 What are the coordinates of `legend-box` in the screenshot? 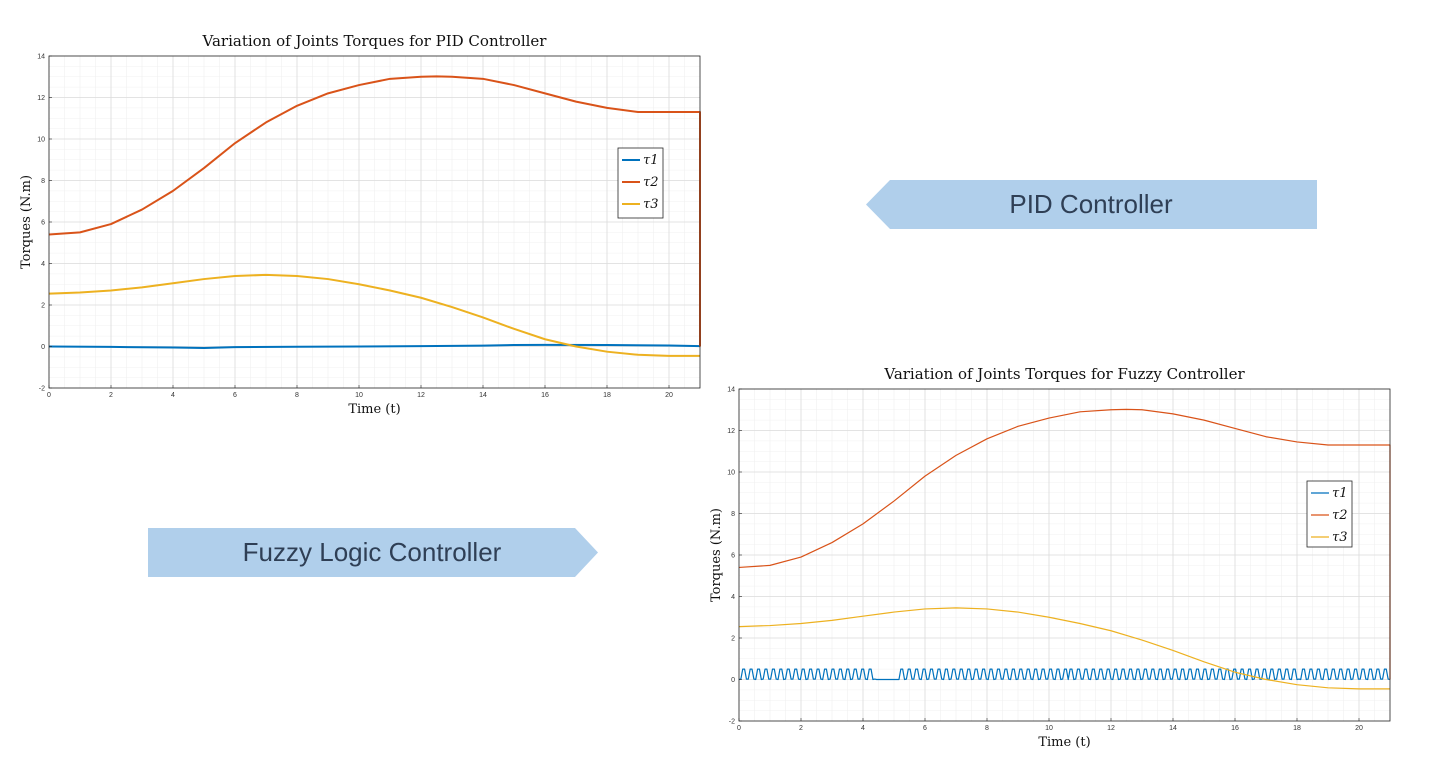 It's located at (1329, 514).